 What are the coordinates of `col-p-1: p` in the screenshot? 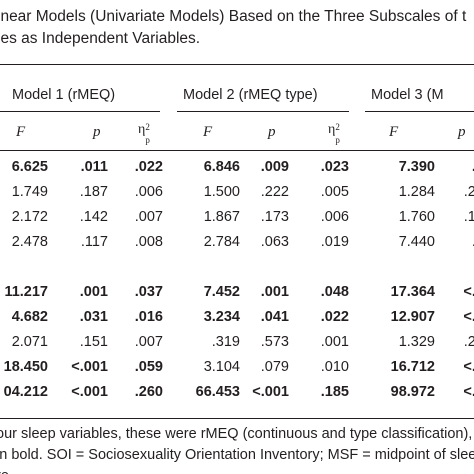 It's located at (97, 132).